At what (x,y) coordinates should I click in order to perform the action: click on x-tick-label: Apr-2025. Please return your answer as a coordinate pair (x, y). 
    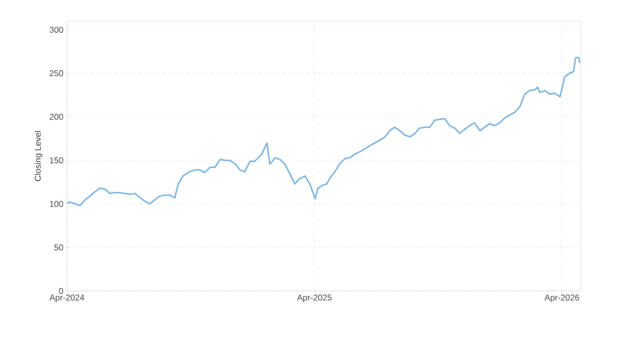
    Looking at the image, I should click on (314, 298).